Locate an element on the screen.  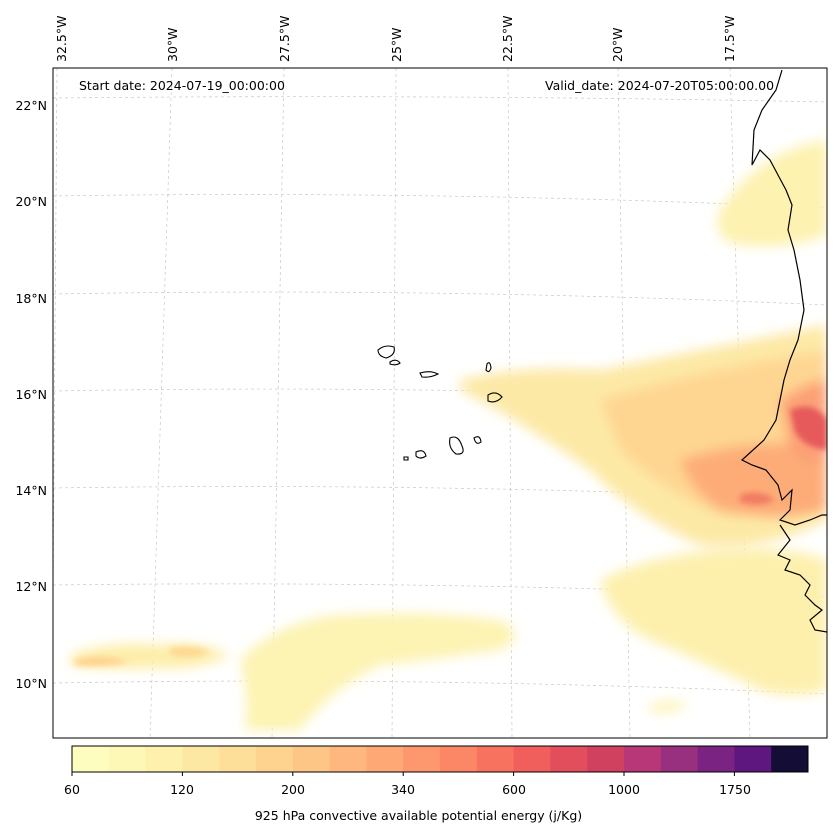
lat-label-14n: 14°N is located at coordinates (31, 490).